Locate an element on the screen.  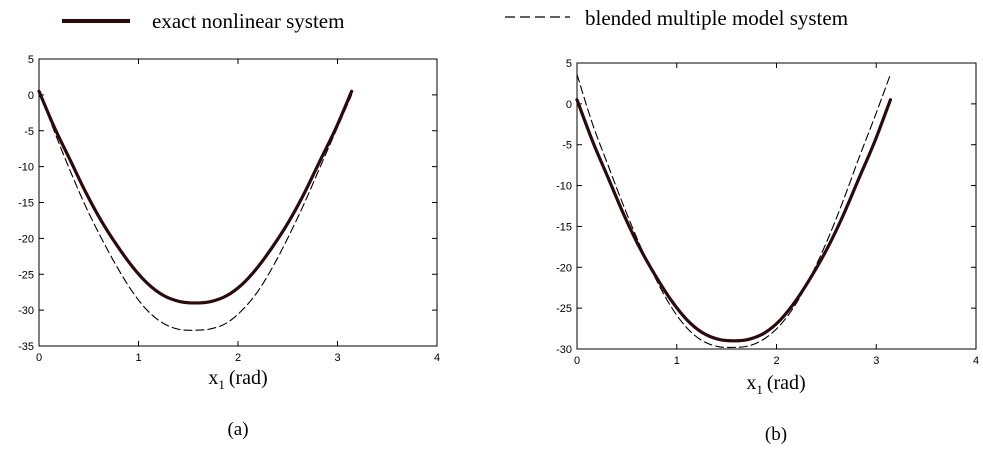
x-tick-label-b: 4 is located at coordinates (976, 361).